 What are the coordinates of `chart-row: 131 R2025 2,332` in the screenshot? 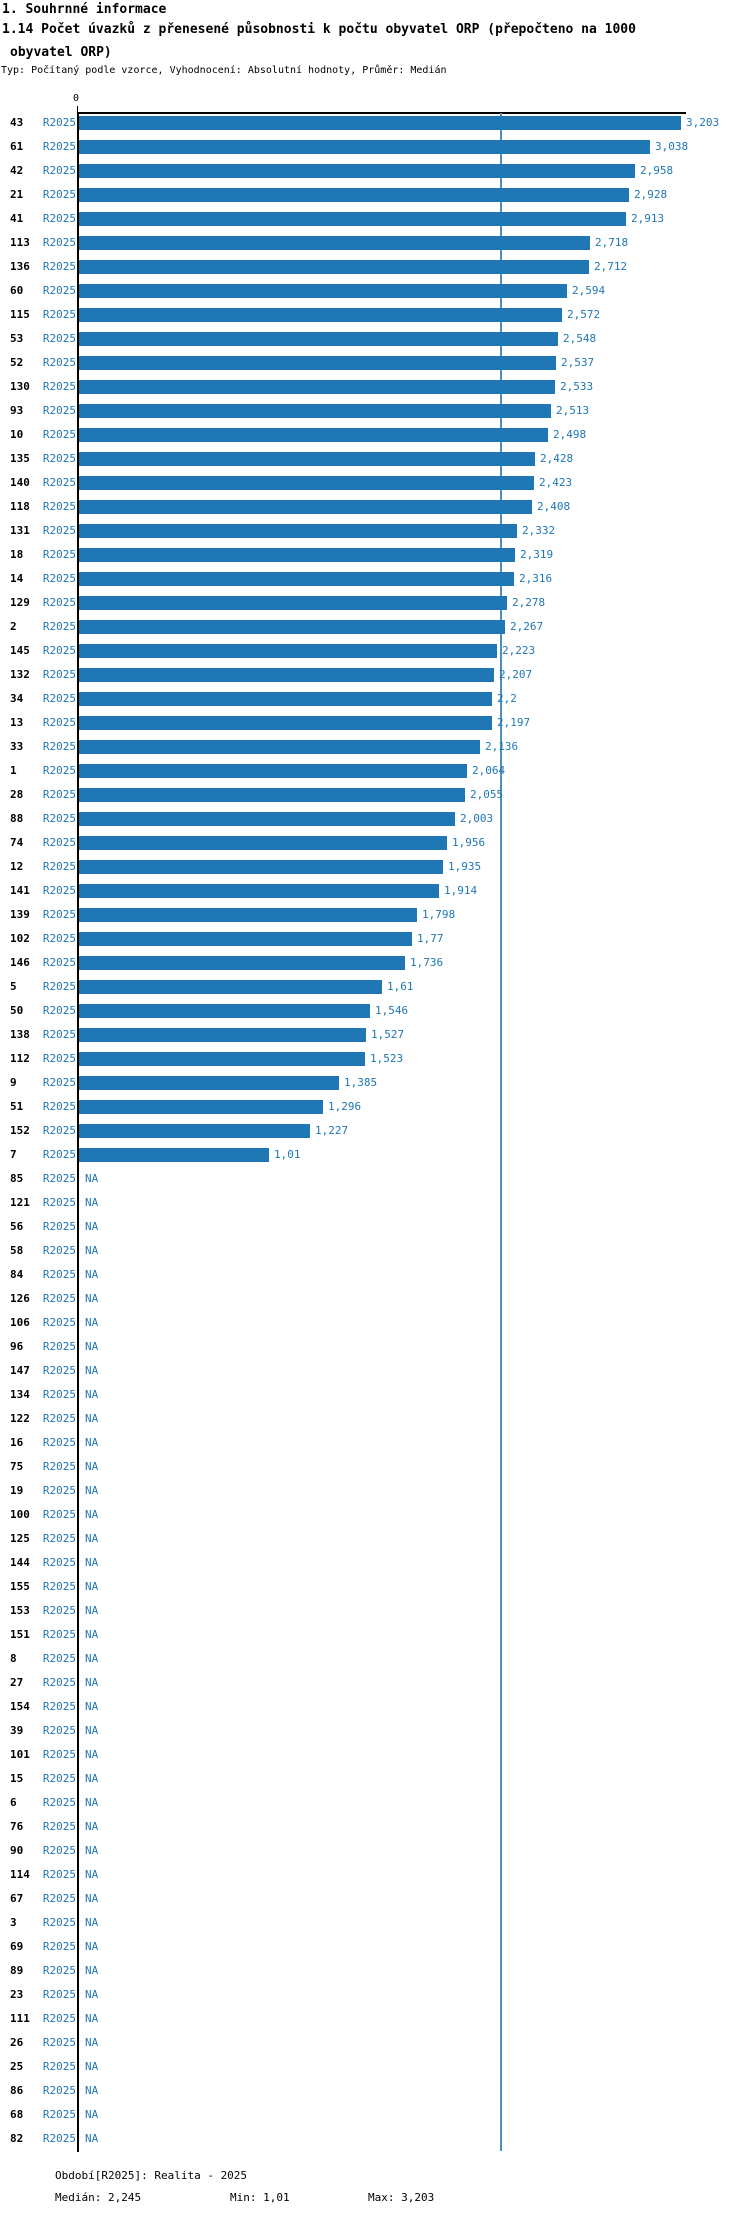 It's located at (375, 531).